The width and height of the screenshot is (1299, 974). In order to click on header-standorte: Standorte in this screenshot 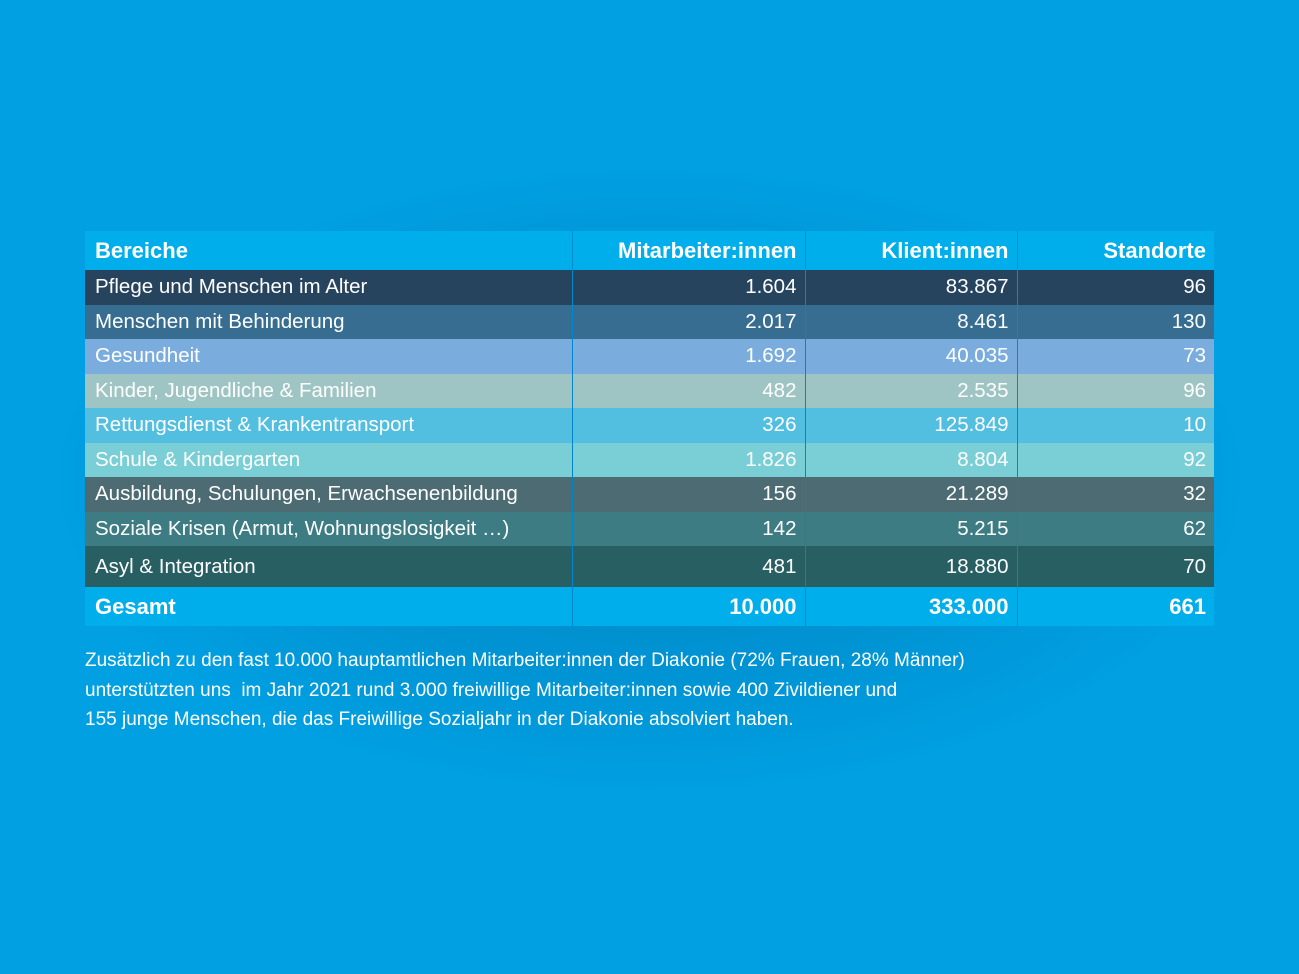, I will do `click(1154, 250)`.